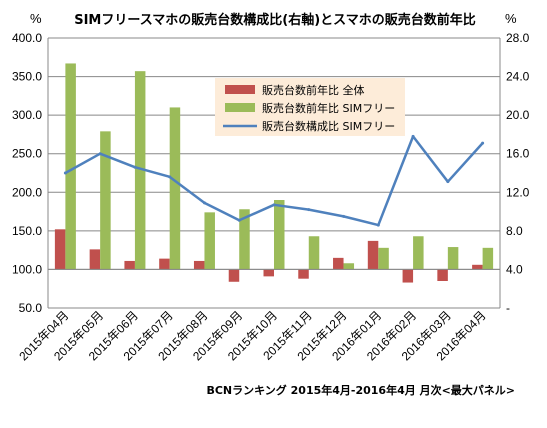 The image size is (547, 428). What do you see at coordinates (27, 38) in the screenshot?
I see `left-tick-label: 400.0` at bounding box center [27, 38].